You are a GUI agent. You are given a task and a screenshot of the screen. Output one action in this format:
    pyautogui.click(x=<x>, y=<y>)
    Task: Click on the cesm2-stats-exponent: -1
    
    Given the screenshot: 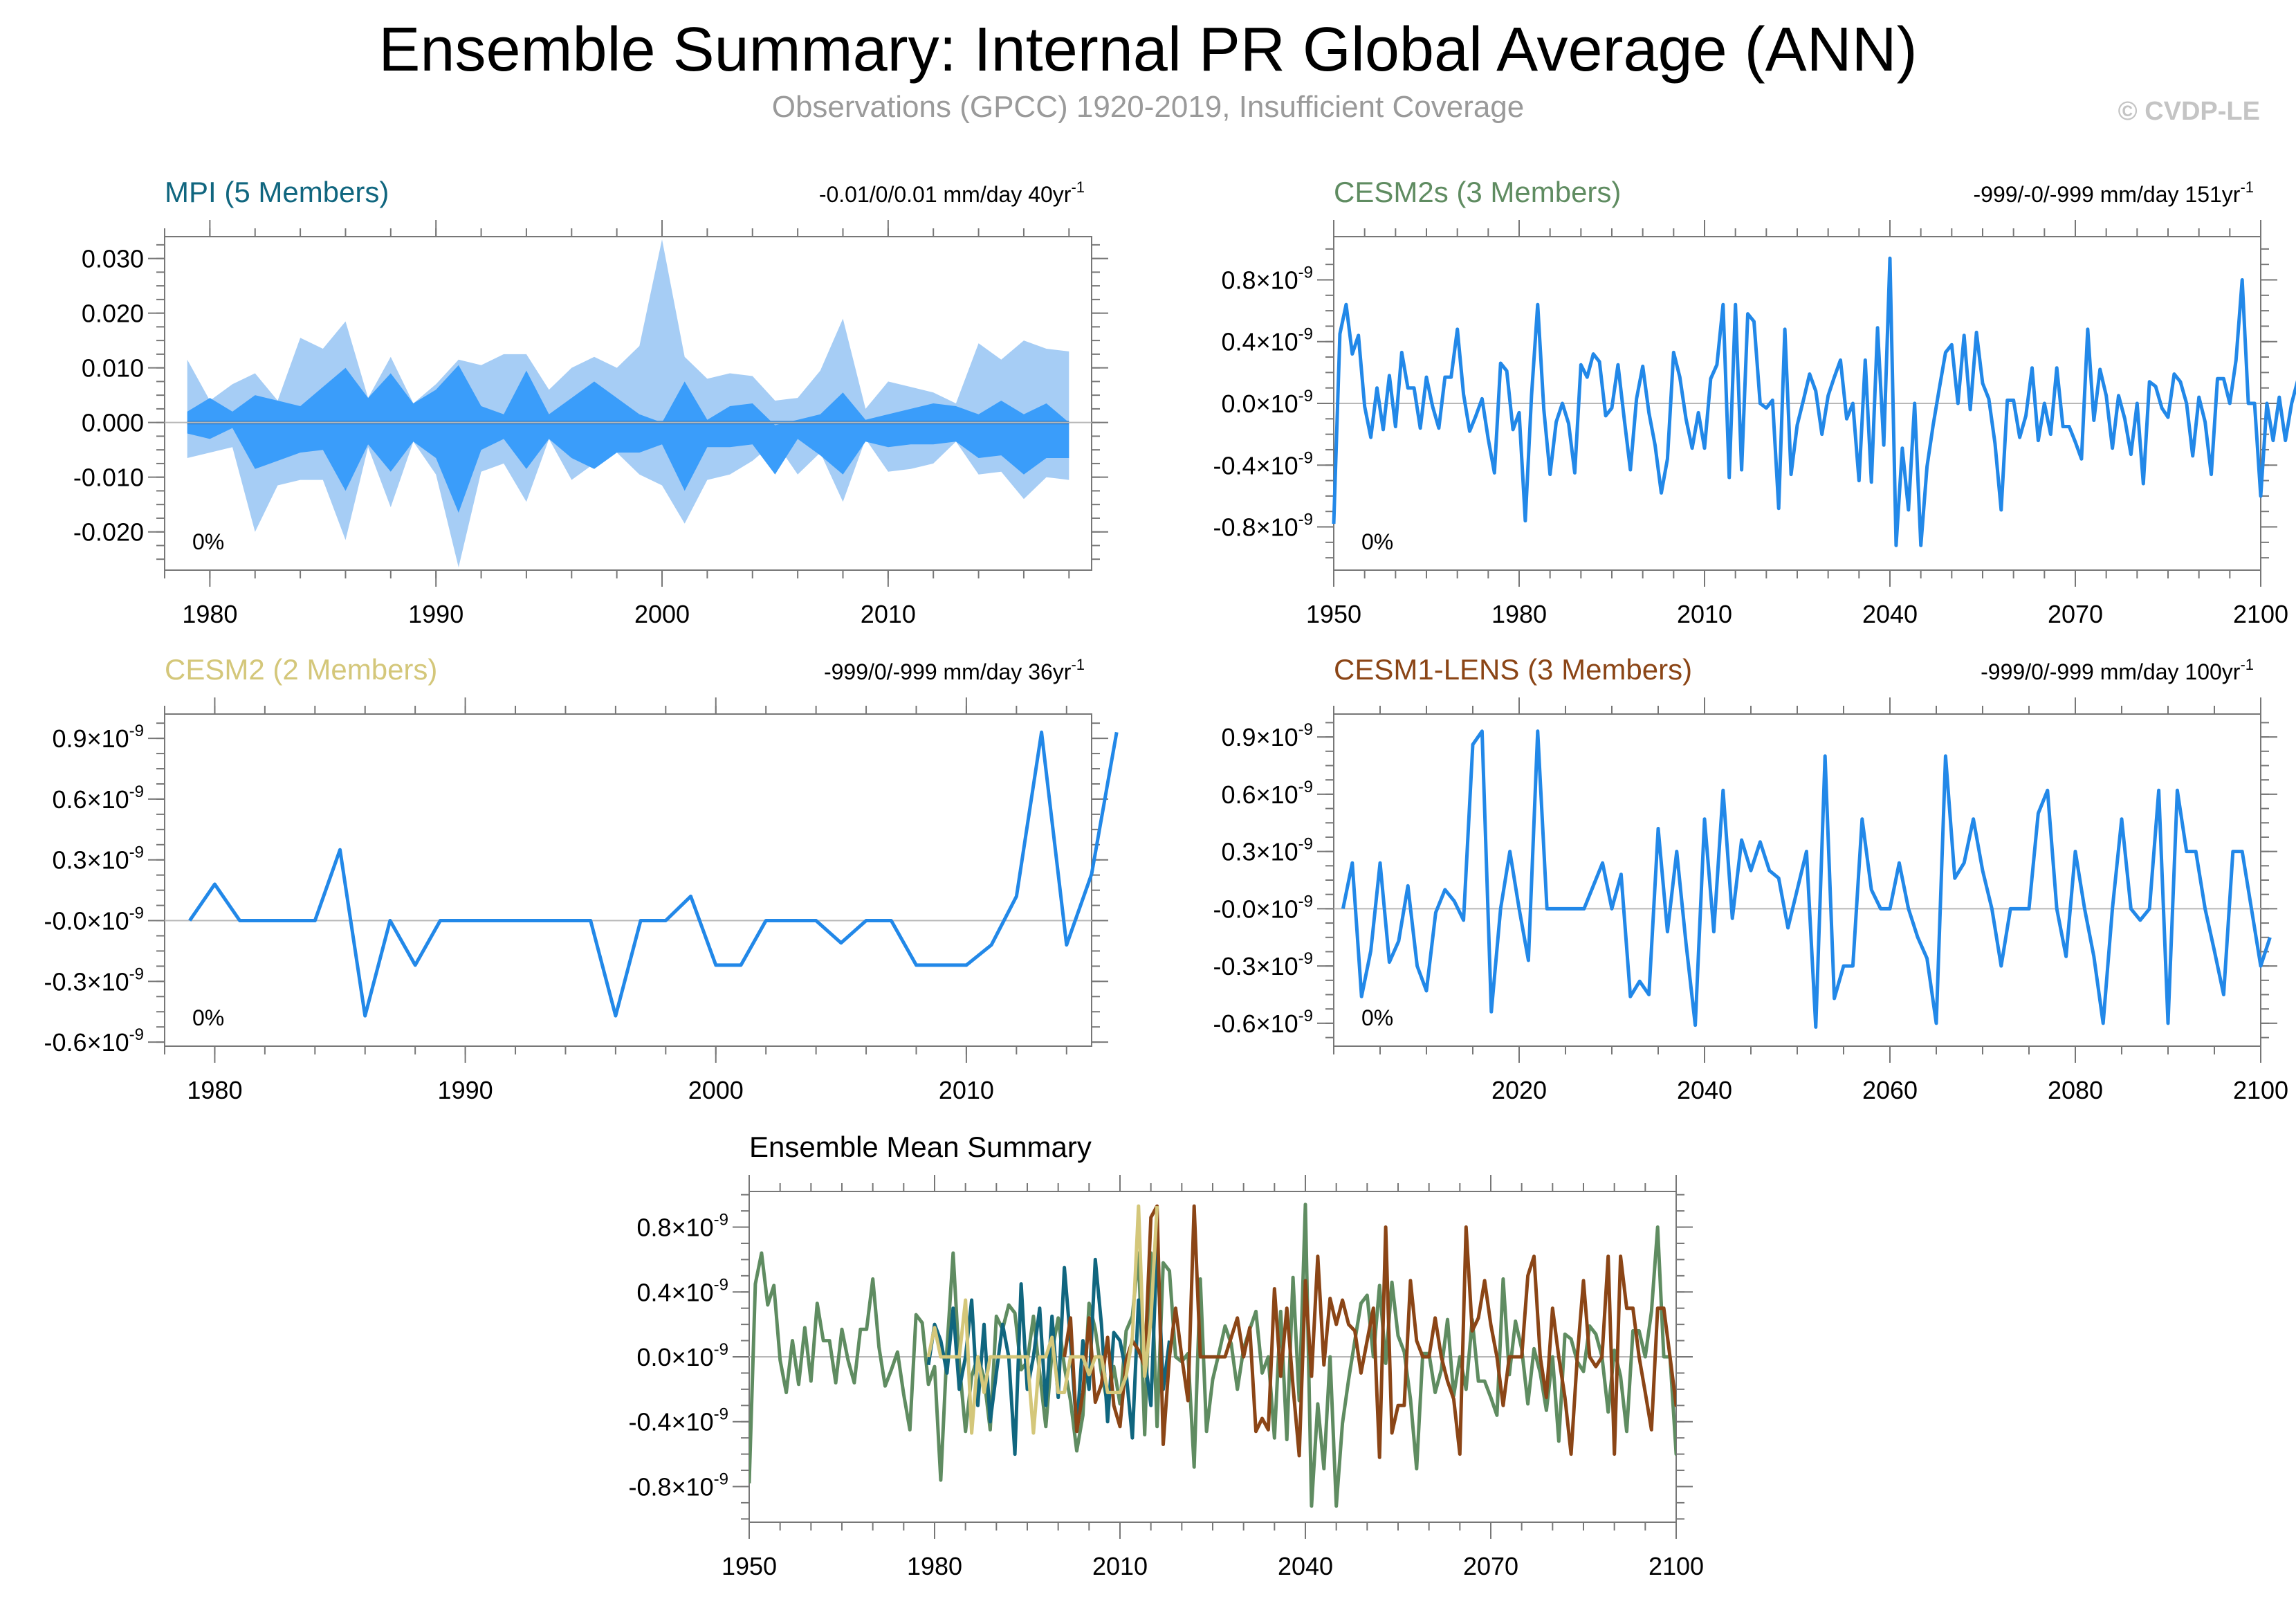 What is the action you would take?
    pyautogui.click(x=1078, y=664)
    